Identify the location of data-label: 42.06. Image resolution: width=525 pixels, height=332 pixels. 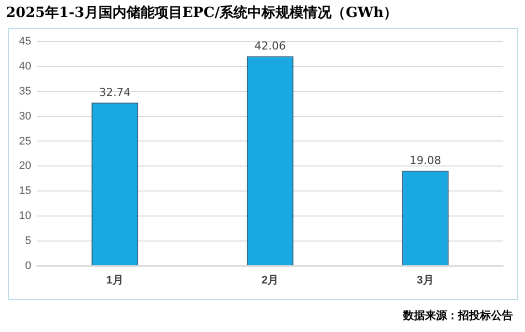
(270, 46).